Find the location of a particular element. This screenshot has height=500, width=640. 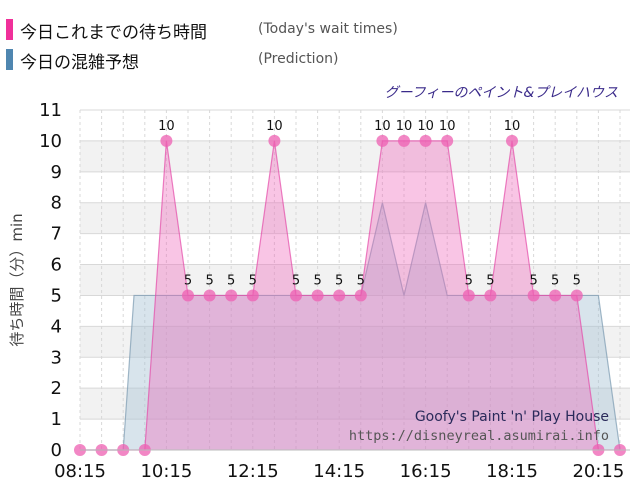

legend-today-label: 今日これまでの待ち時間 is located at coordinates (113, 33).